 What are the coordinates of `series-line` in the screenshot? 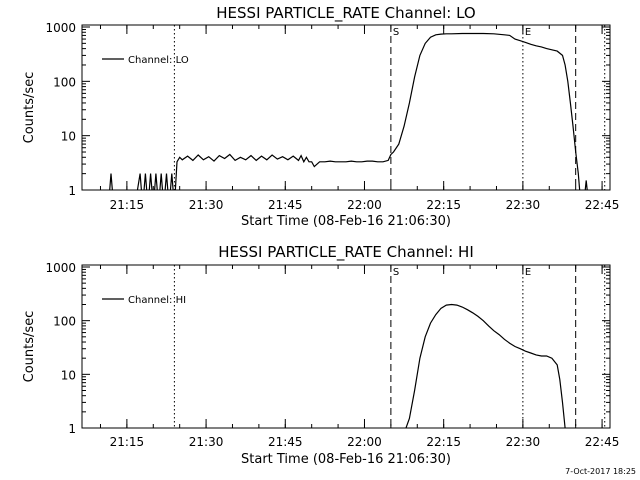 It's located at (485, 365).